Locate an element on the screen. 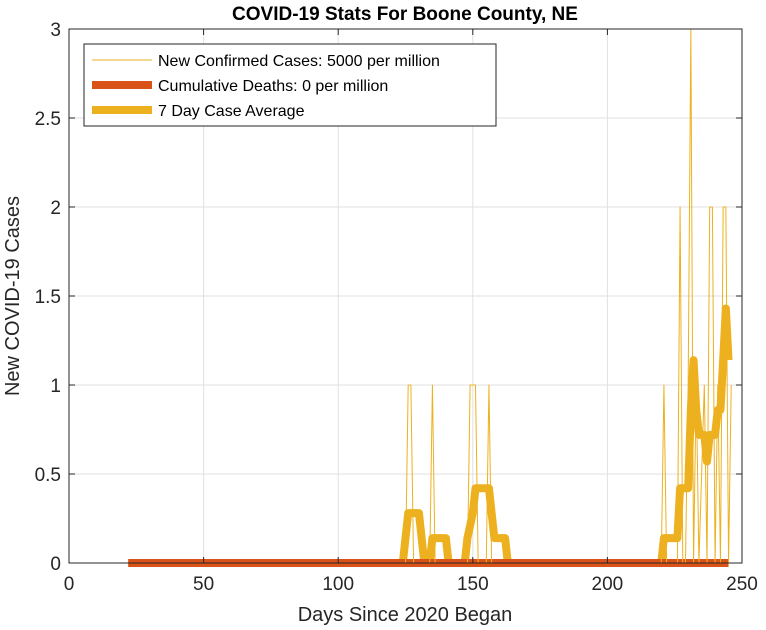 This screenshot has height=630, width=766. y-tick-label: 2.5 is located at coordinates (48, 119).